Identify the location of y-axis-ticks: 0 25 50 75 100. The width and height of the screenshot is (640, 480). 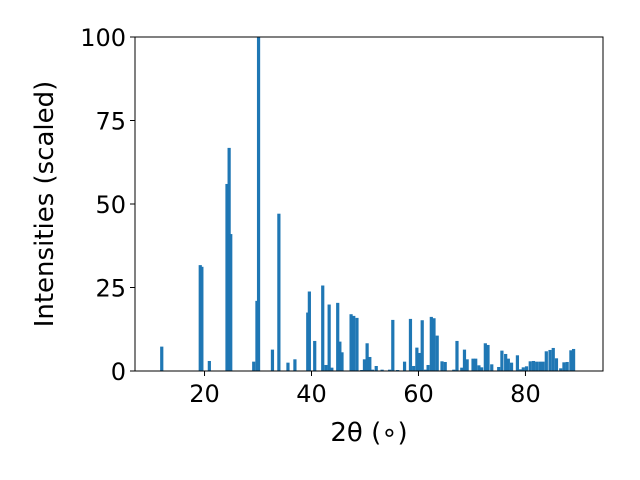
(107, 205).